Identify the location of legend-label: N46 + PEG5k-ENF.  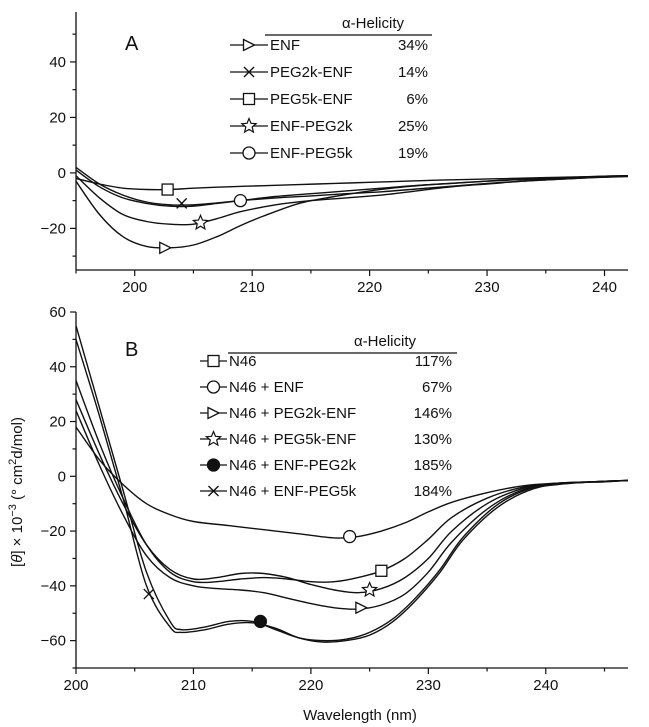
(292, 439).